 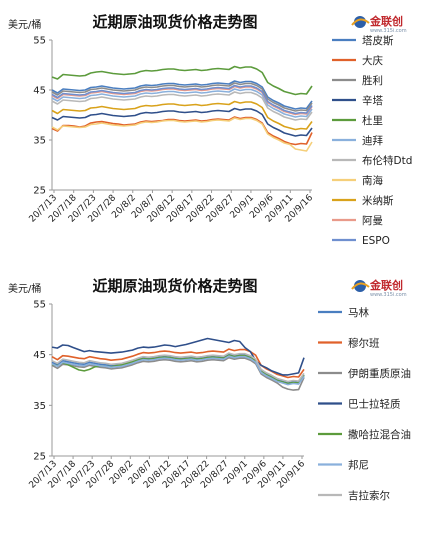 I want to click on legend-label: 南海, so click(x=372, y=180).